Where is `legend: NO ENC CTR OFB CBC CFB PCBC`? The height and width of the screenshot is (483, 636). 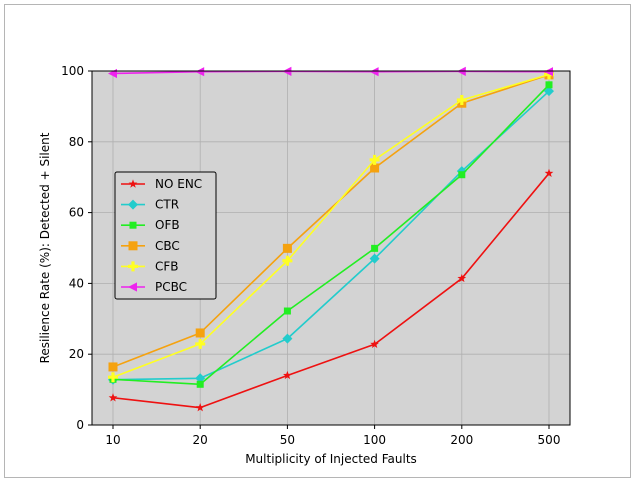 legend: NO ENC CTR OFB CBC CFB PCBC is located at coordinates (165, 235).